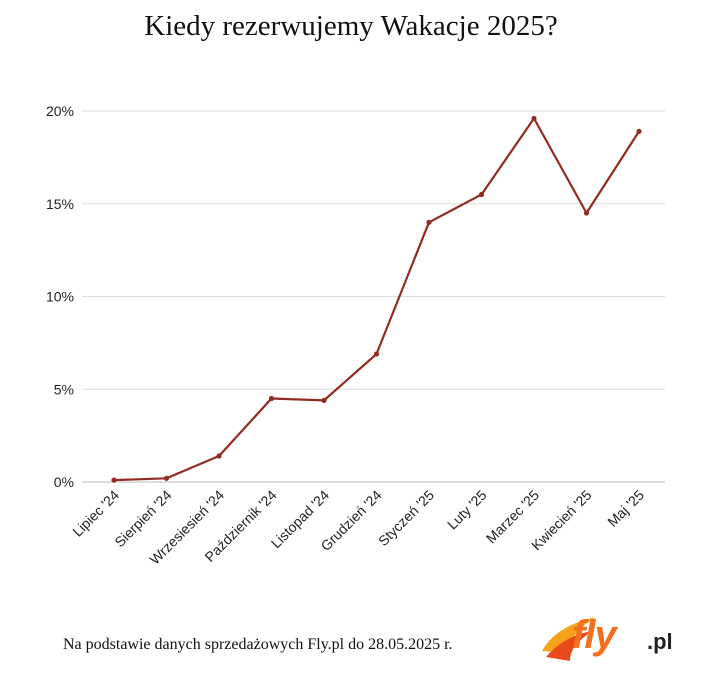 This screenshot has width=702, height=687. I want to click on y-tick-label: 0%, so click(64, 482).